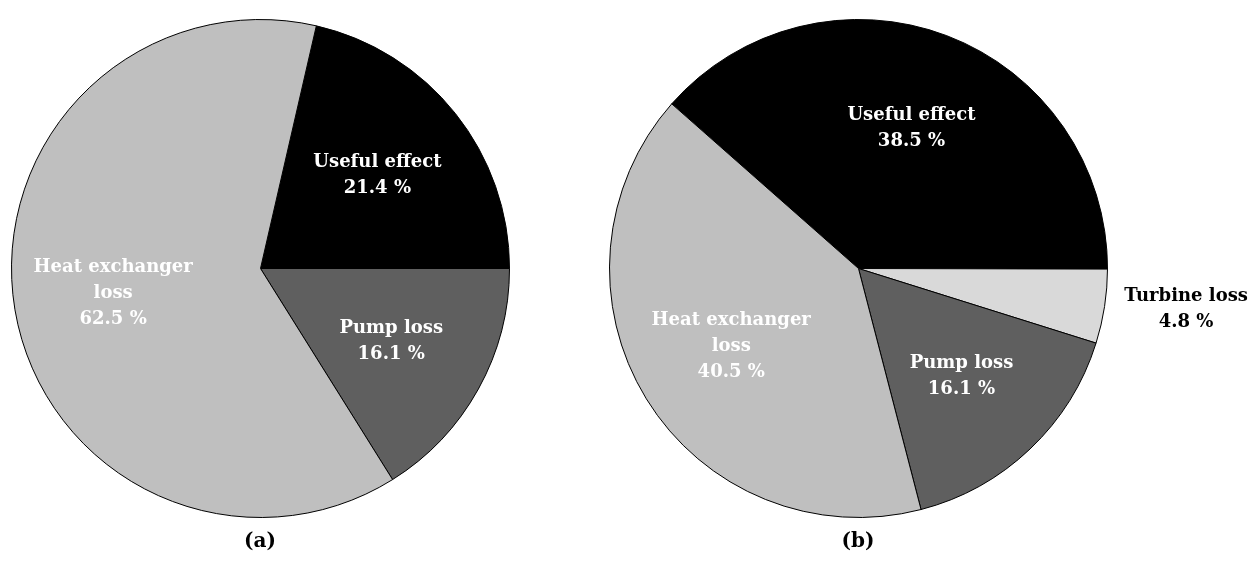 This screenshot has width=1256, height=564. Describe the element at coordinates (911, 140) in the screenshot. I see `data-label: 38.5 %` at that location.